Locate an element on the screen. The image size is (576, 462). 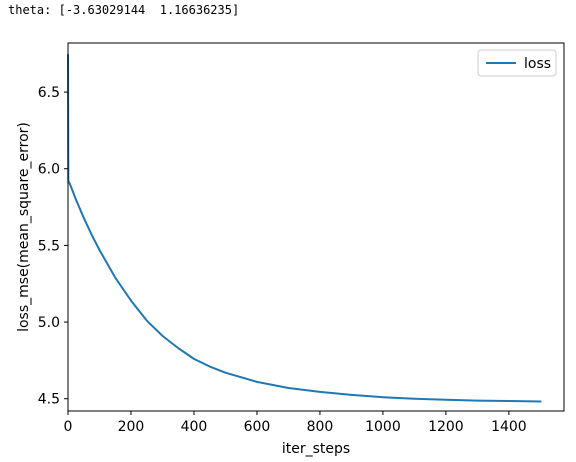
x-tick-label: 0 is located at coordinates (68, 427).